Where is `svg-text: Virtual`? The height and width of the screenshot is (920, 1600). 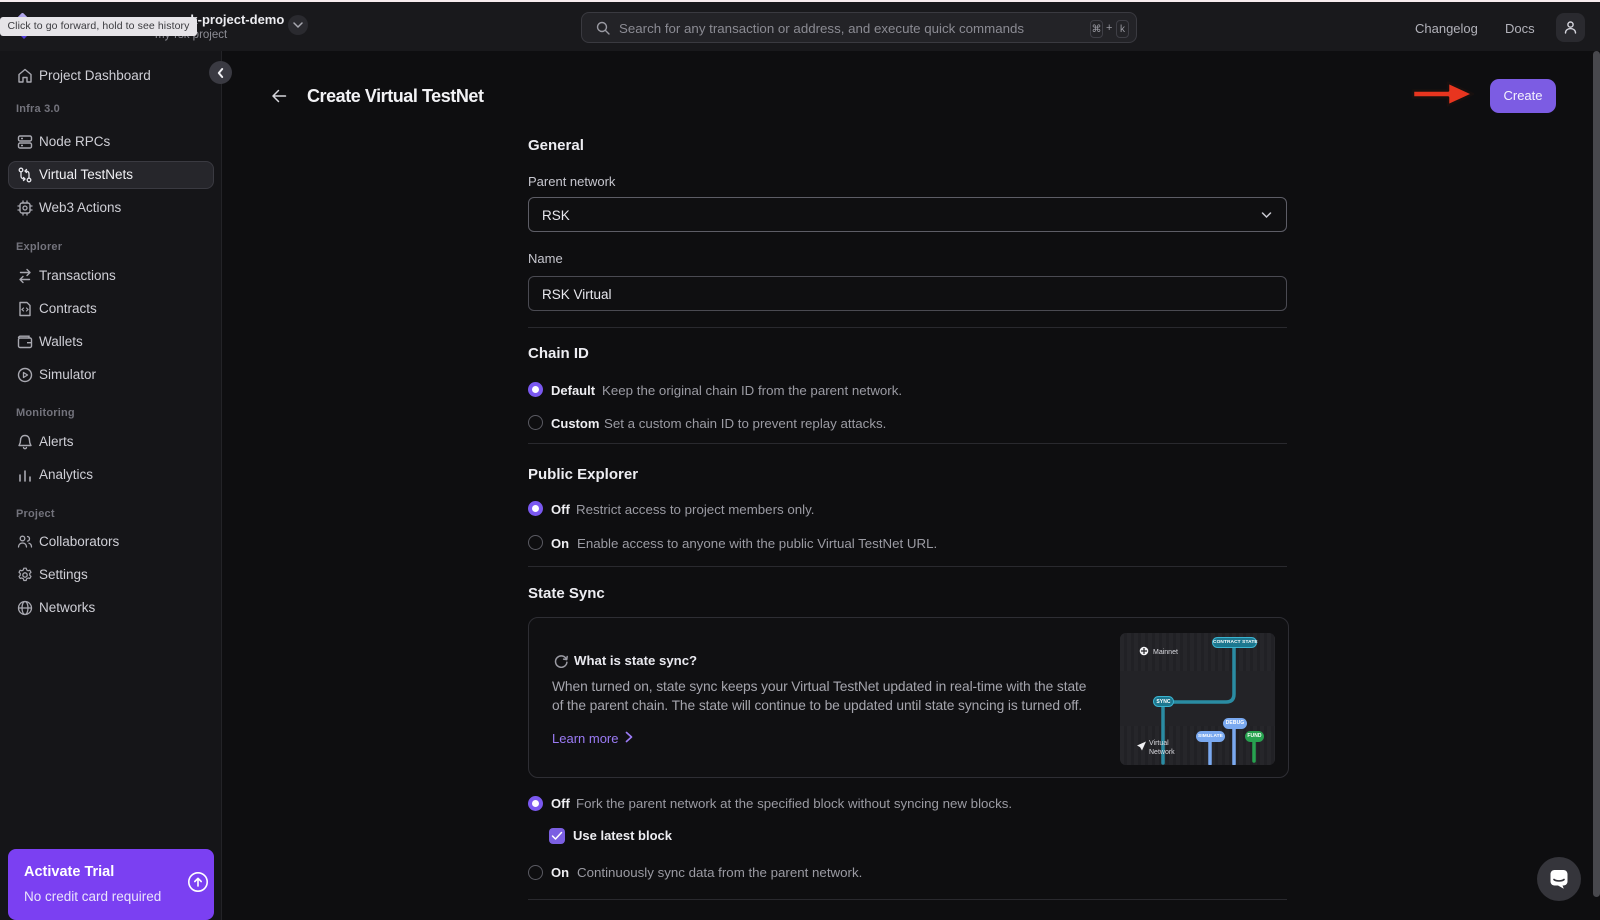 svg-text: Virtual is located at coordinates (1159, 743).